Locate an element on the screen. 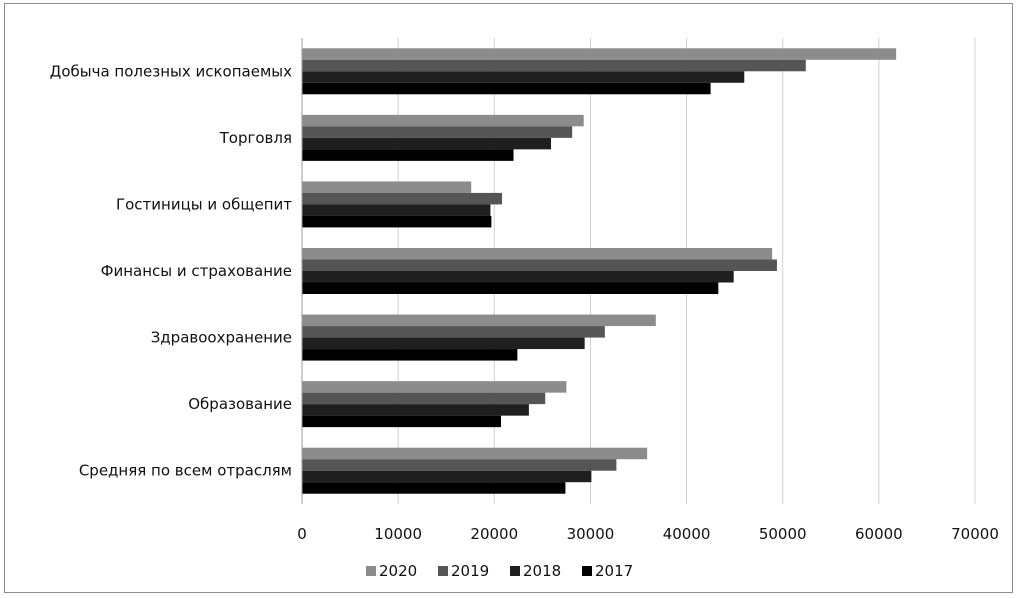  legend-label-2017: 2017 is located at coordinates (614, 571).